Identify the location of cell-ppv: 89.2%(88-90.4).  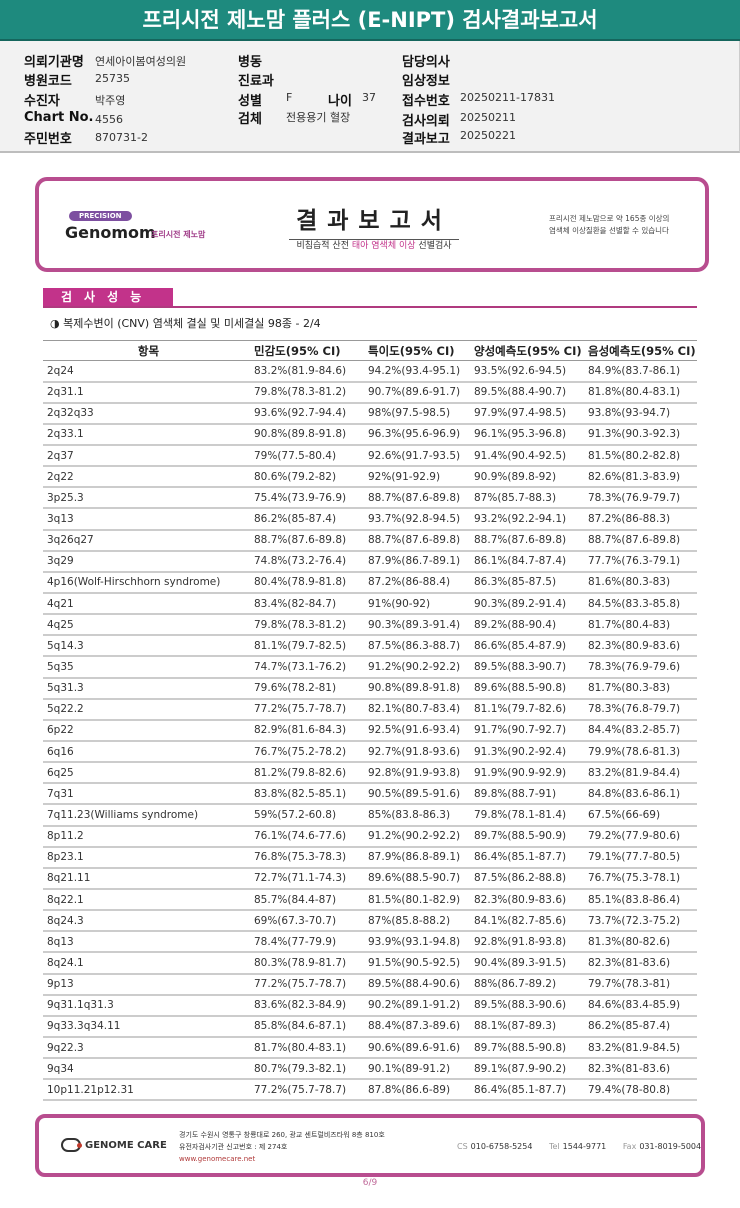
(531, 625).